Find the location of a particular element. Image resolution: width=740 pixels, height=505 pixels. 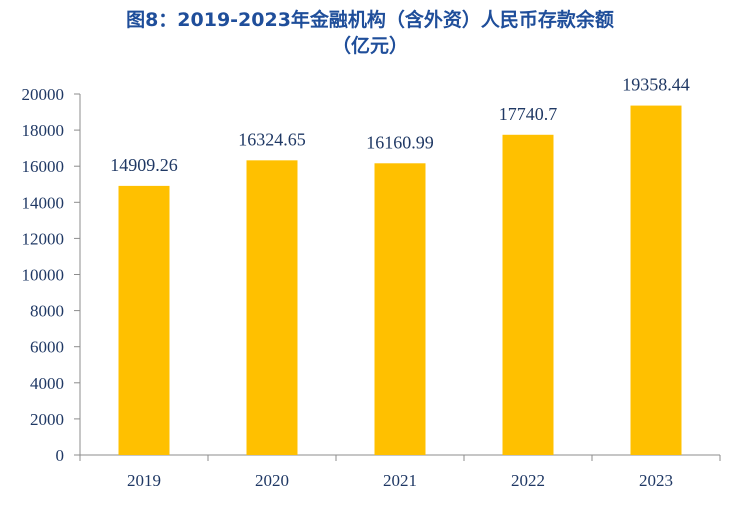

y-tick-label: 4000 is located at coordinates (47, 383).